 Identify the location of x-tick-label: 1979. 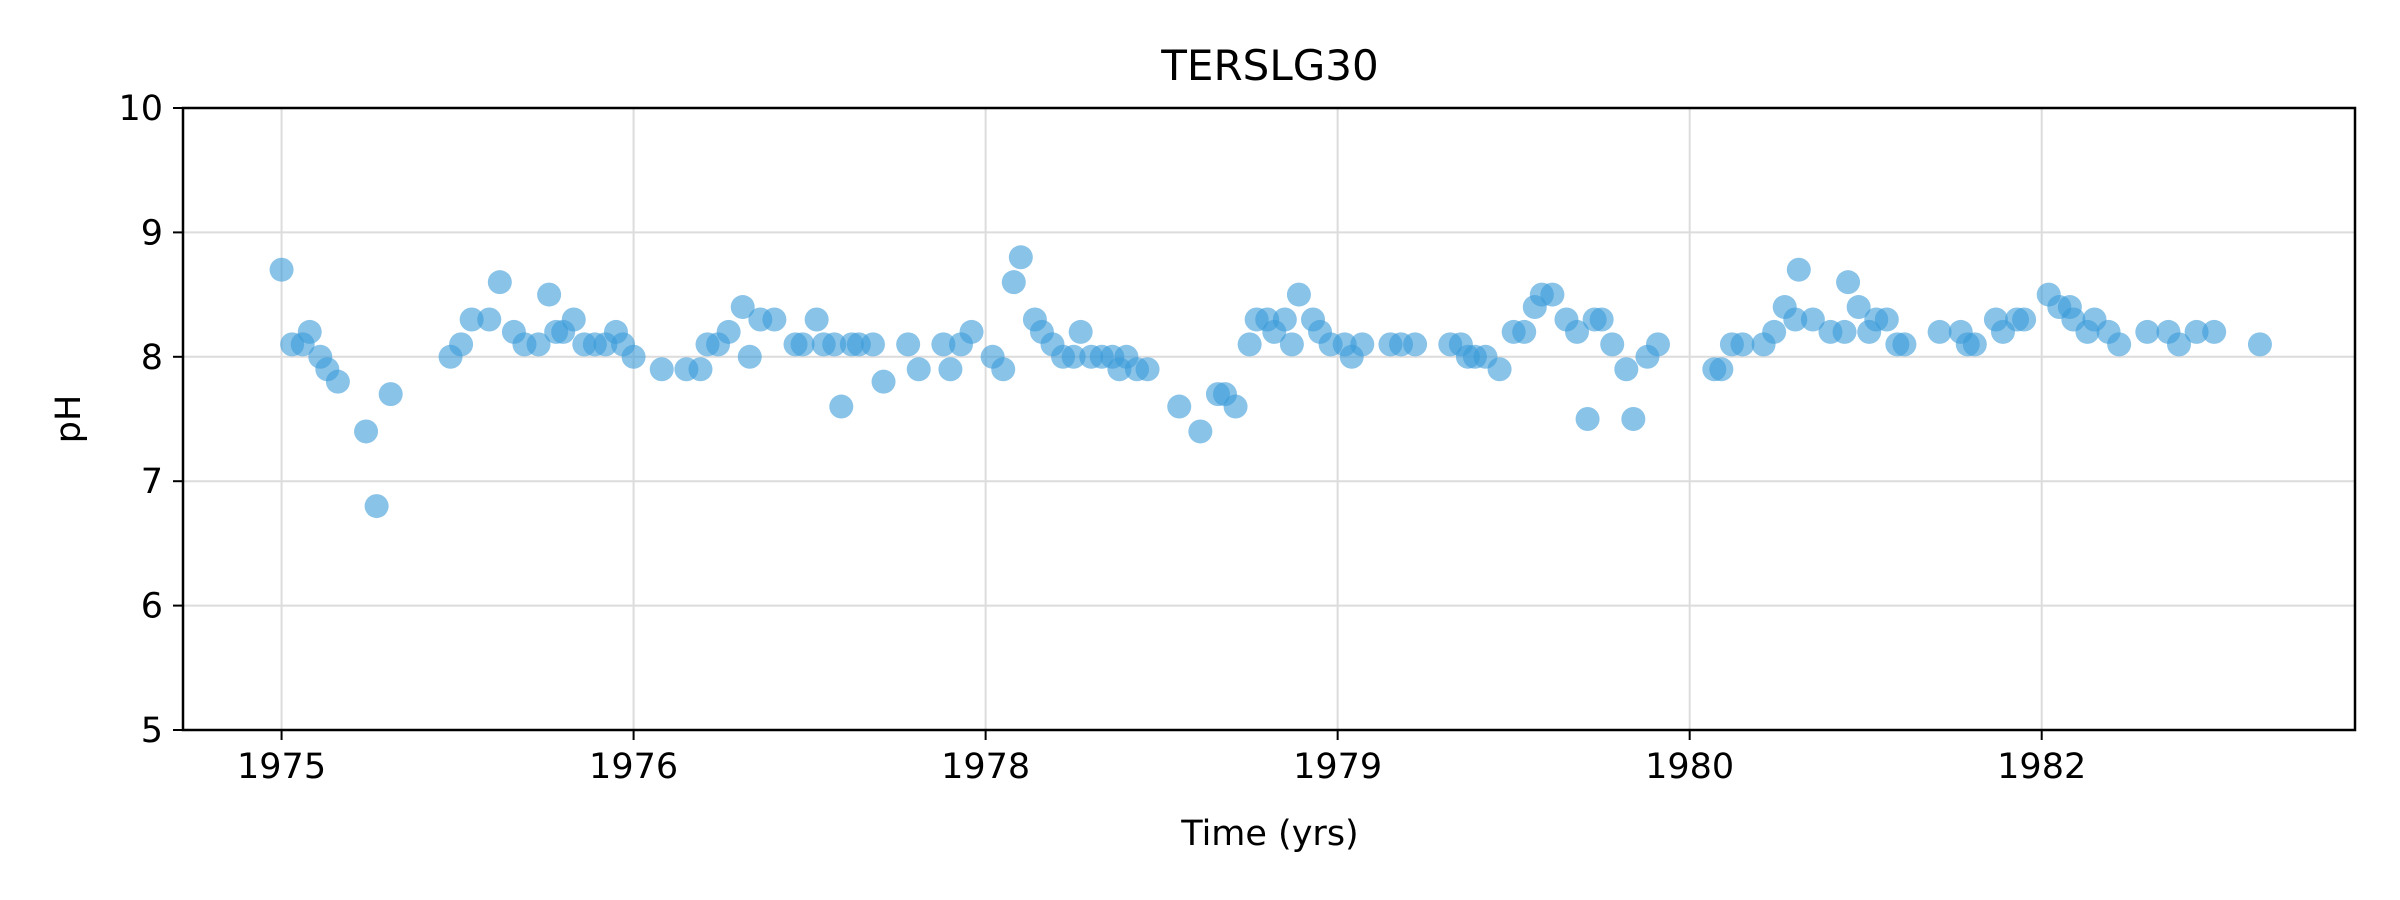
(1337, 767).